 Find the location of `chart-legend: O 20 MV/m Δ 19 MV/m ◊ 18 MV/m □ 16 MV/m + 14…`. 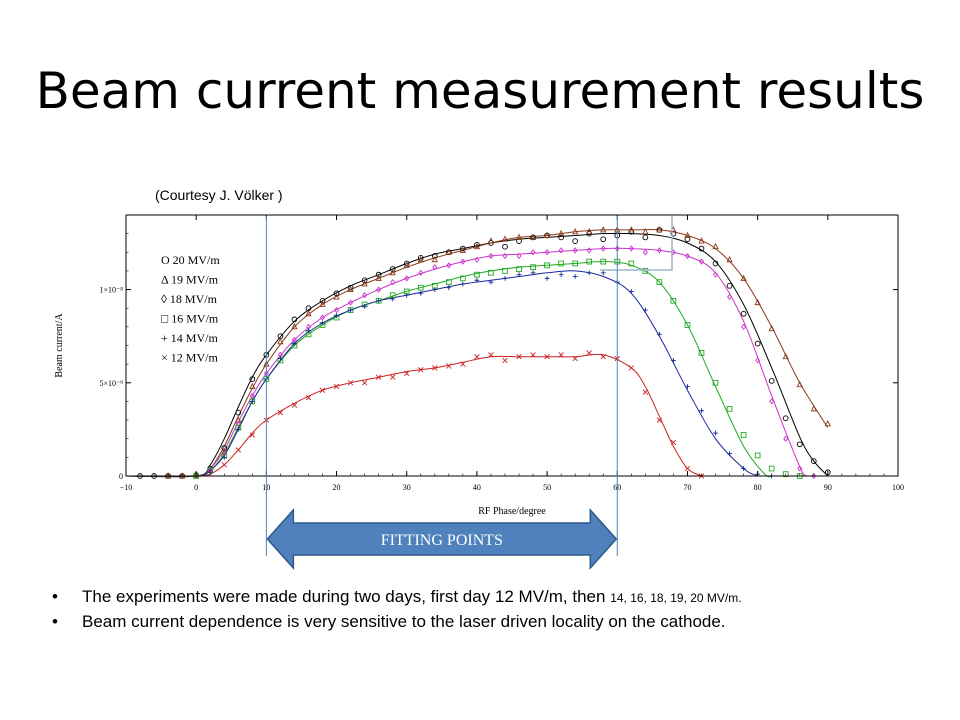

chart-legend: O 20 MV/m Δ 19 MV/m ◊ 18 MV/m □ 16 MV/m + 14… is located at coordinates (190, 309).